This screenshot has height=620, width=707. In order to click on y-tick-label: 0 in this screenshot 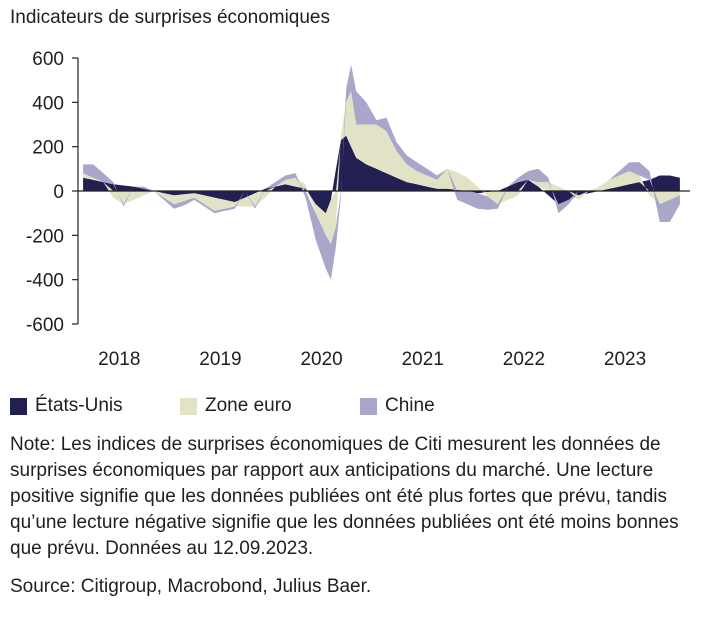, I will do `click(58, 192)`.